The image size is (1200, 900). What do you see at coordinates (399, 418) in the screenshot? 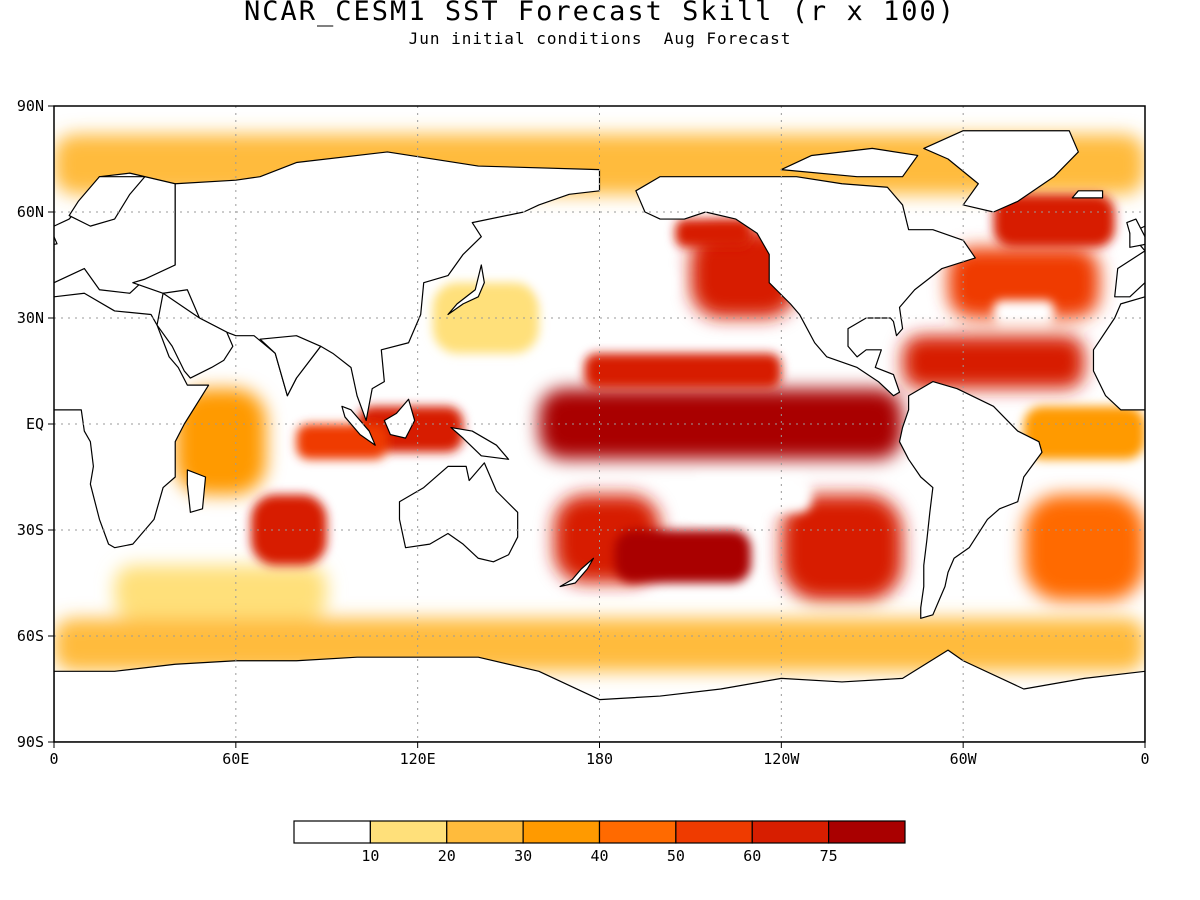
I see `land-borneo` at bounding box center [399, 418].